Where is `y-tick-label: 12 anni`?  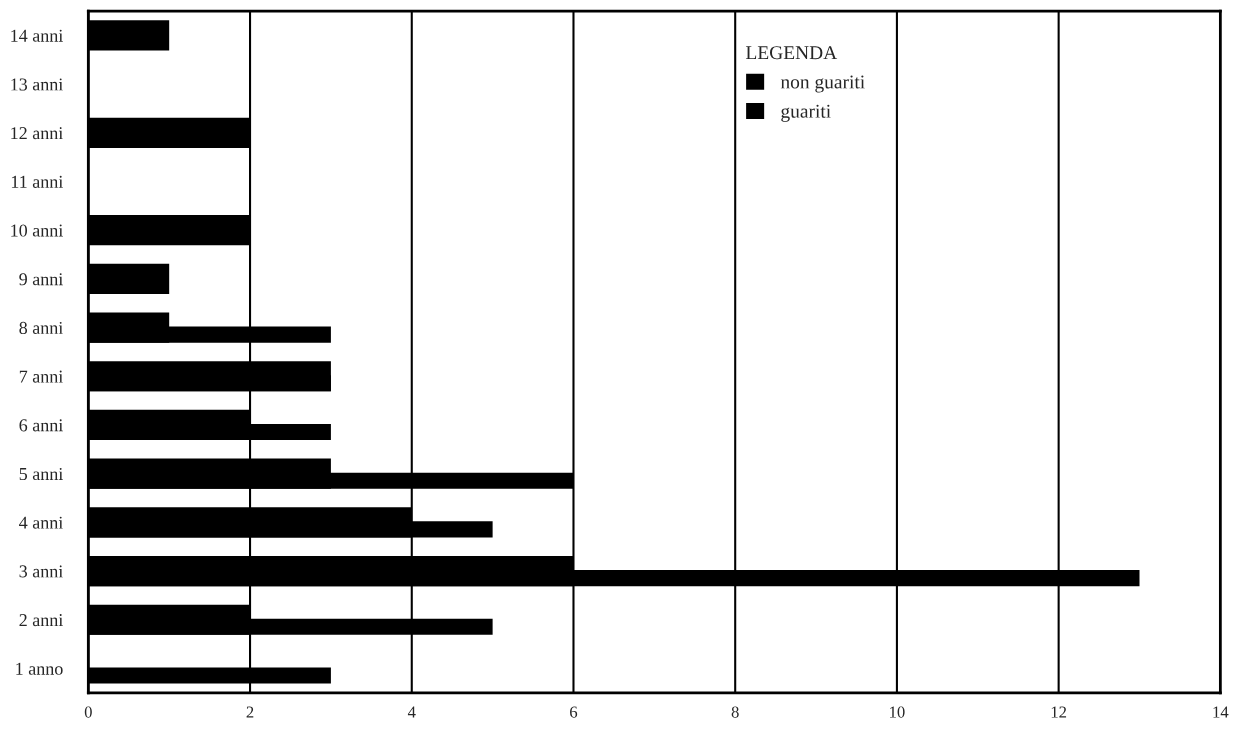
y-tick-label: 12 anni is located at coordinates (37, 133).